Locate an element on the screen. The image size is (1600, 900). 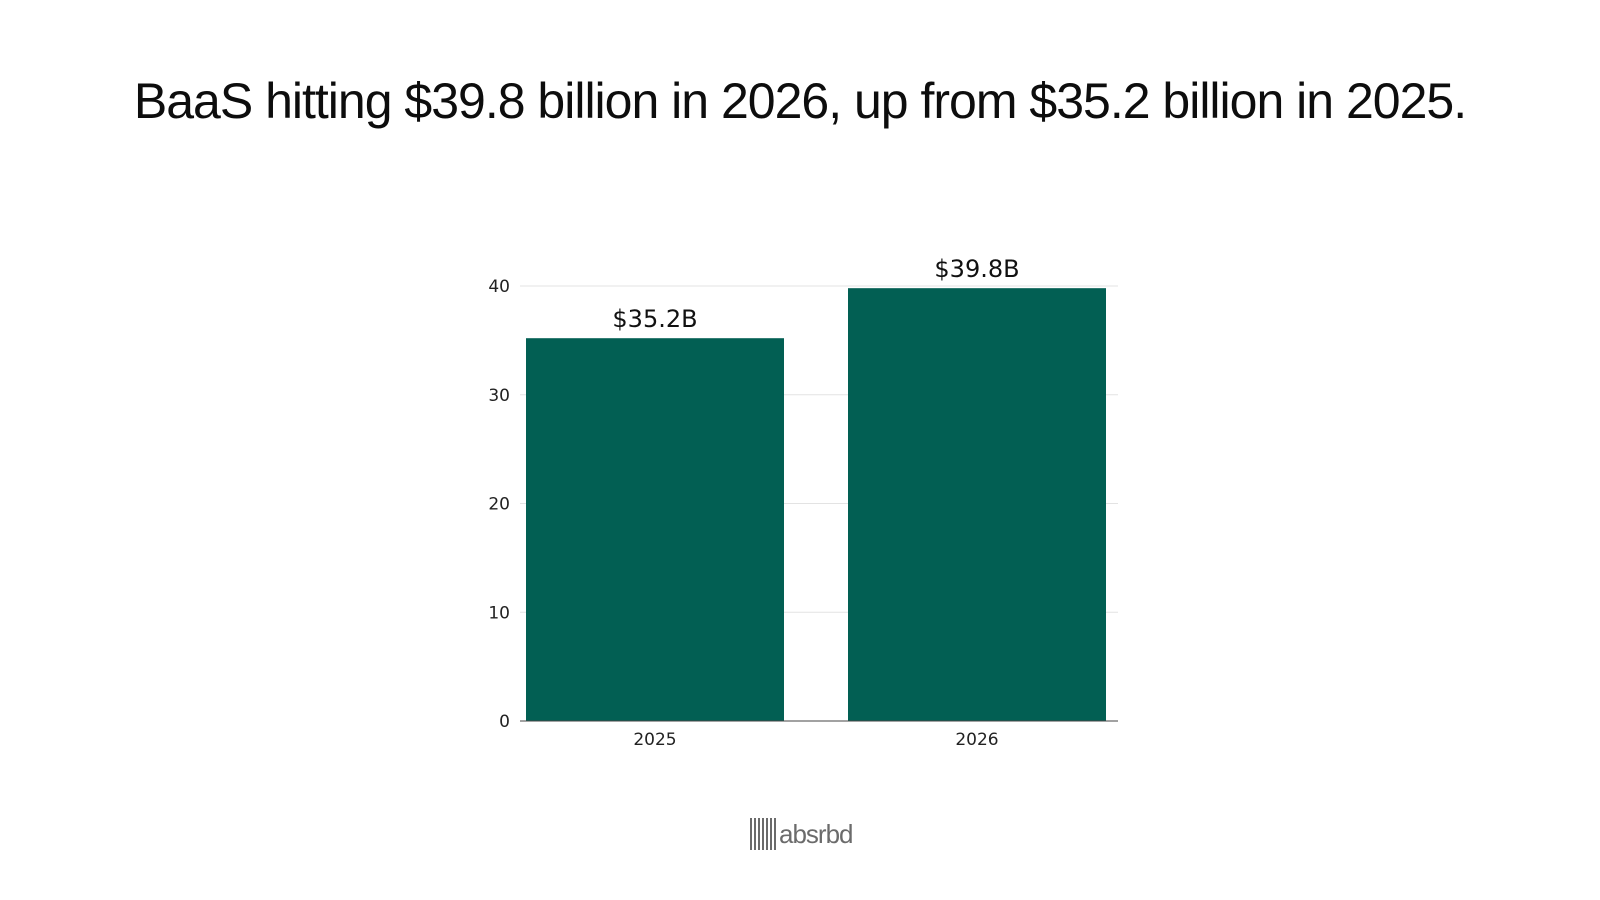
brand-logo: absrbd is located at coordinates (801, 834).